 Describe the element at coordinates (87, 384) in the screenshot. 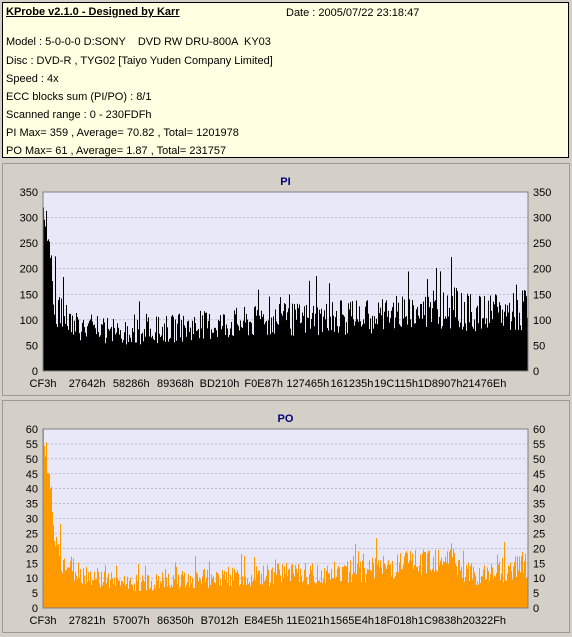

I see `x-tick-label: 27642h` at that location.